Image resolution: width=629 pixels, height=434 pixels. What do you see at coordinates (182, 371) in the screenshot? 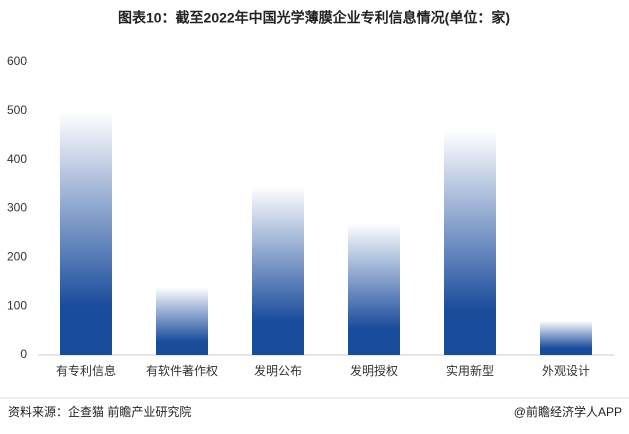
I see `x-tick-label: 有软件著作权` at bounding box center [182, 371].